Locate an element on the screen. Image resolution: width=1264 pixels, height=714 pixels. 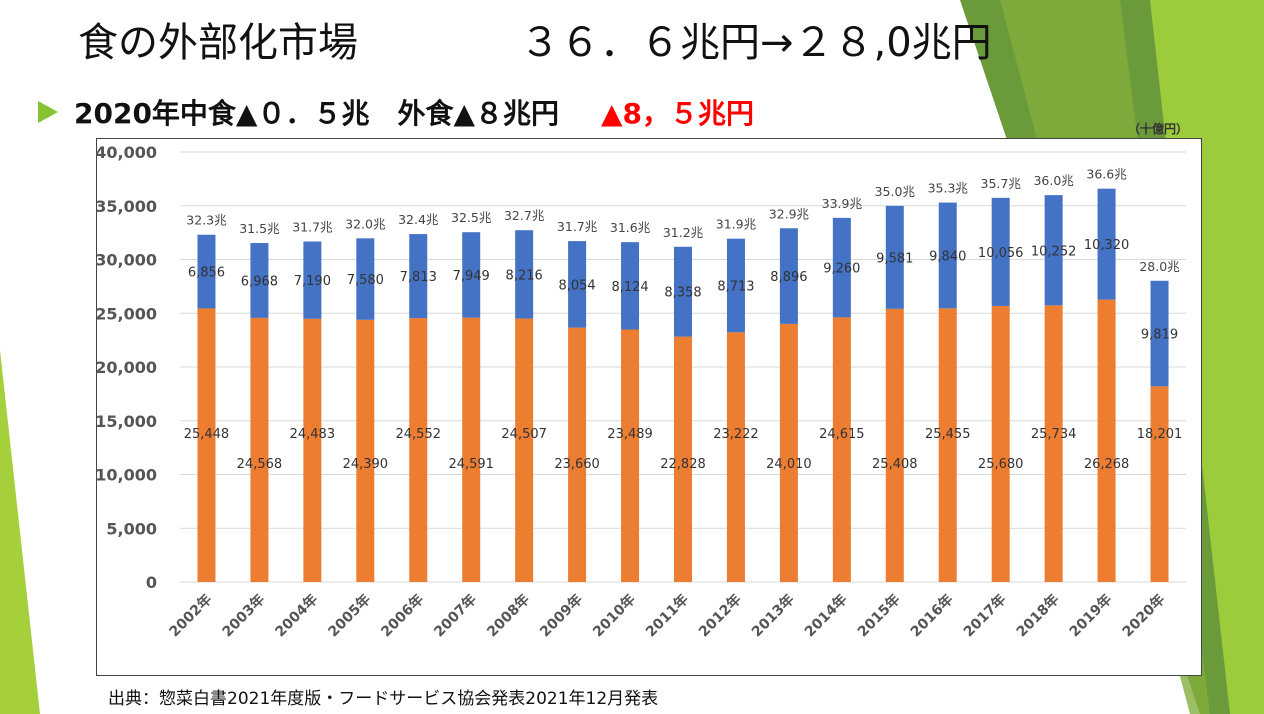
total-label: 32.3兆 is located at coordinates (206, 220).